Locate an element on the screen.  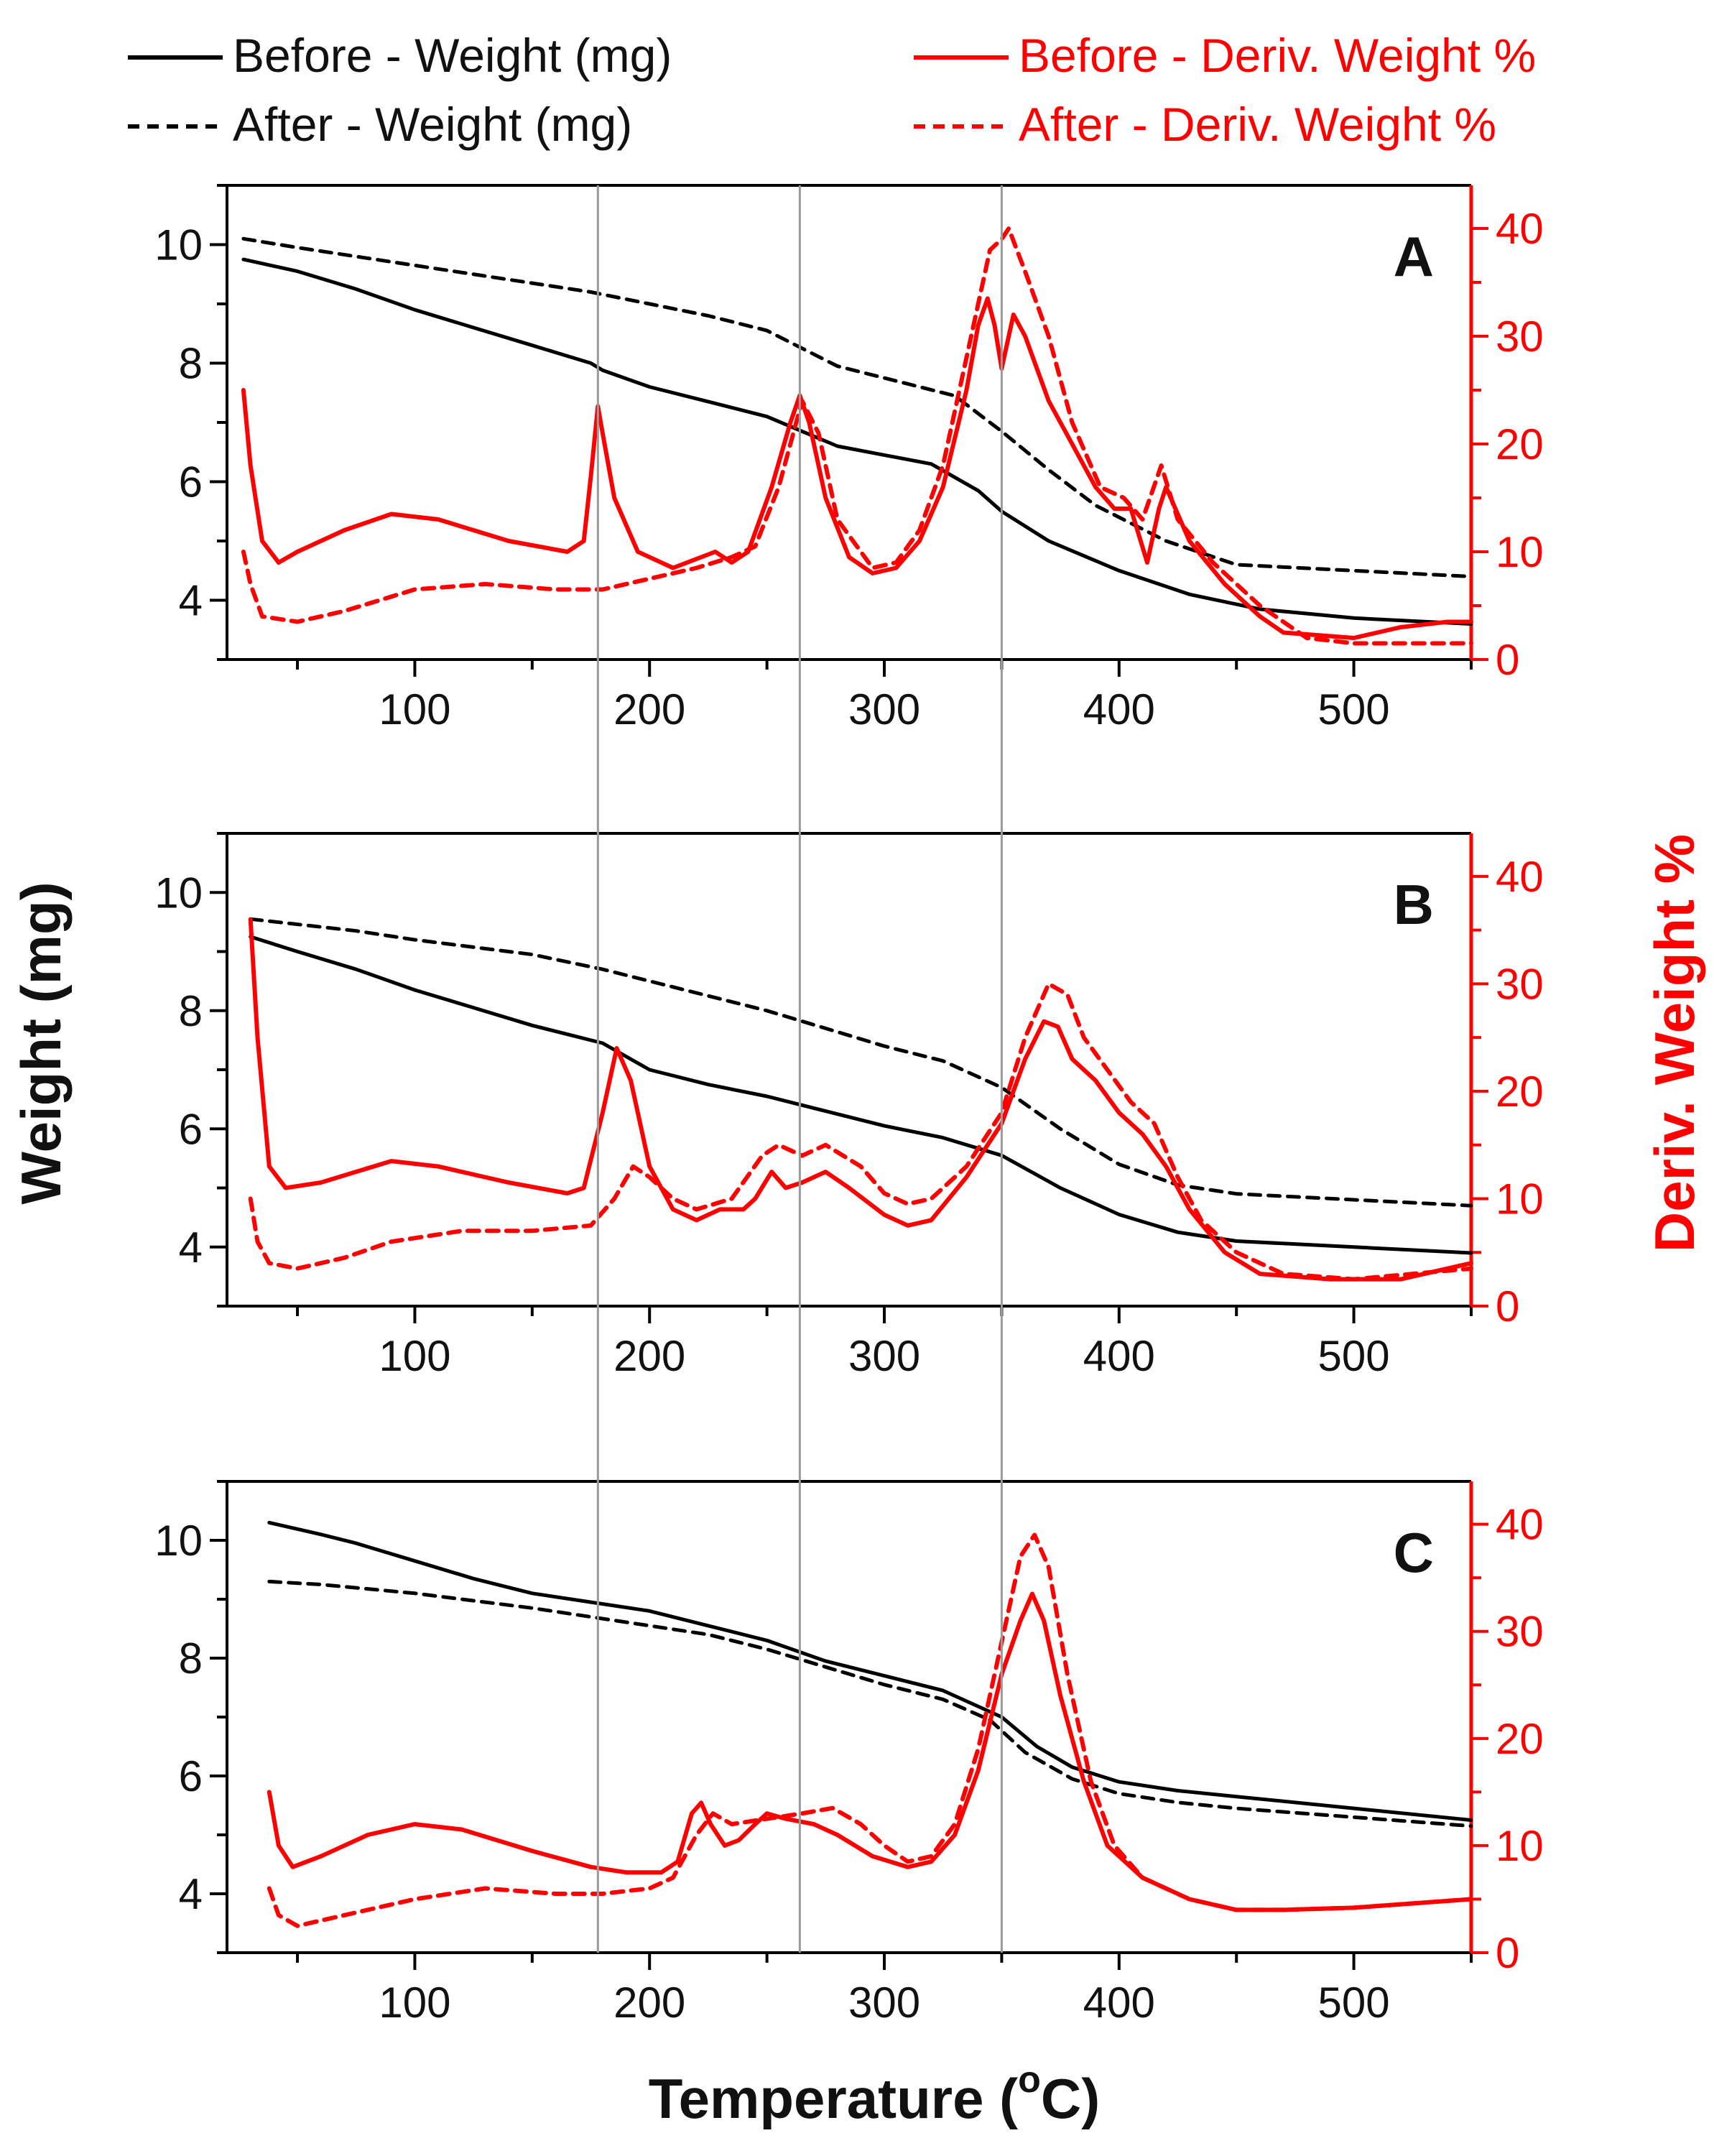
y-axis-right-title: Deriv. Weight % is located at coordinates (1674, 1043).